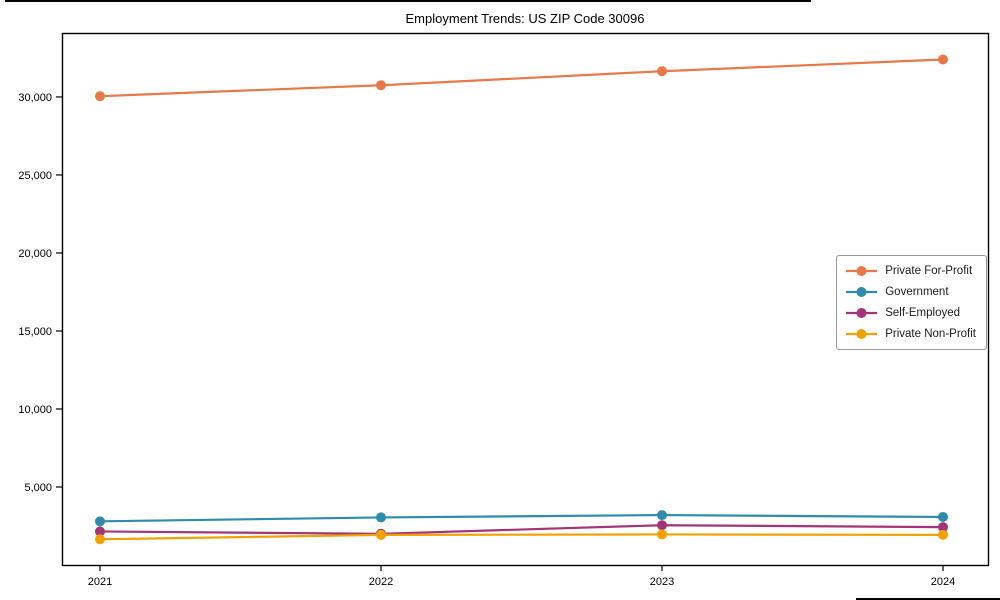 This screenshot has height=600, width=1000. What do you see at coordinates (408, 1) in the screenshot?
I see `screenshot-edge-artifact-top` at bounding box center [408, 1].